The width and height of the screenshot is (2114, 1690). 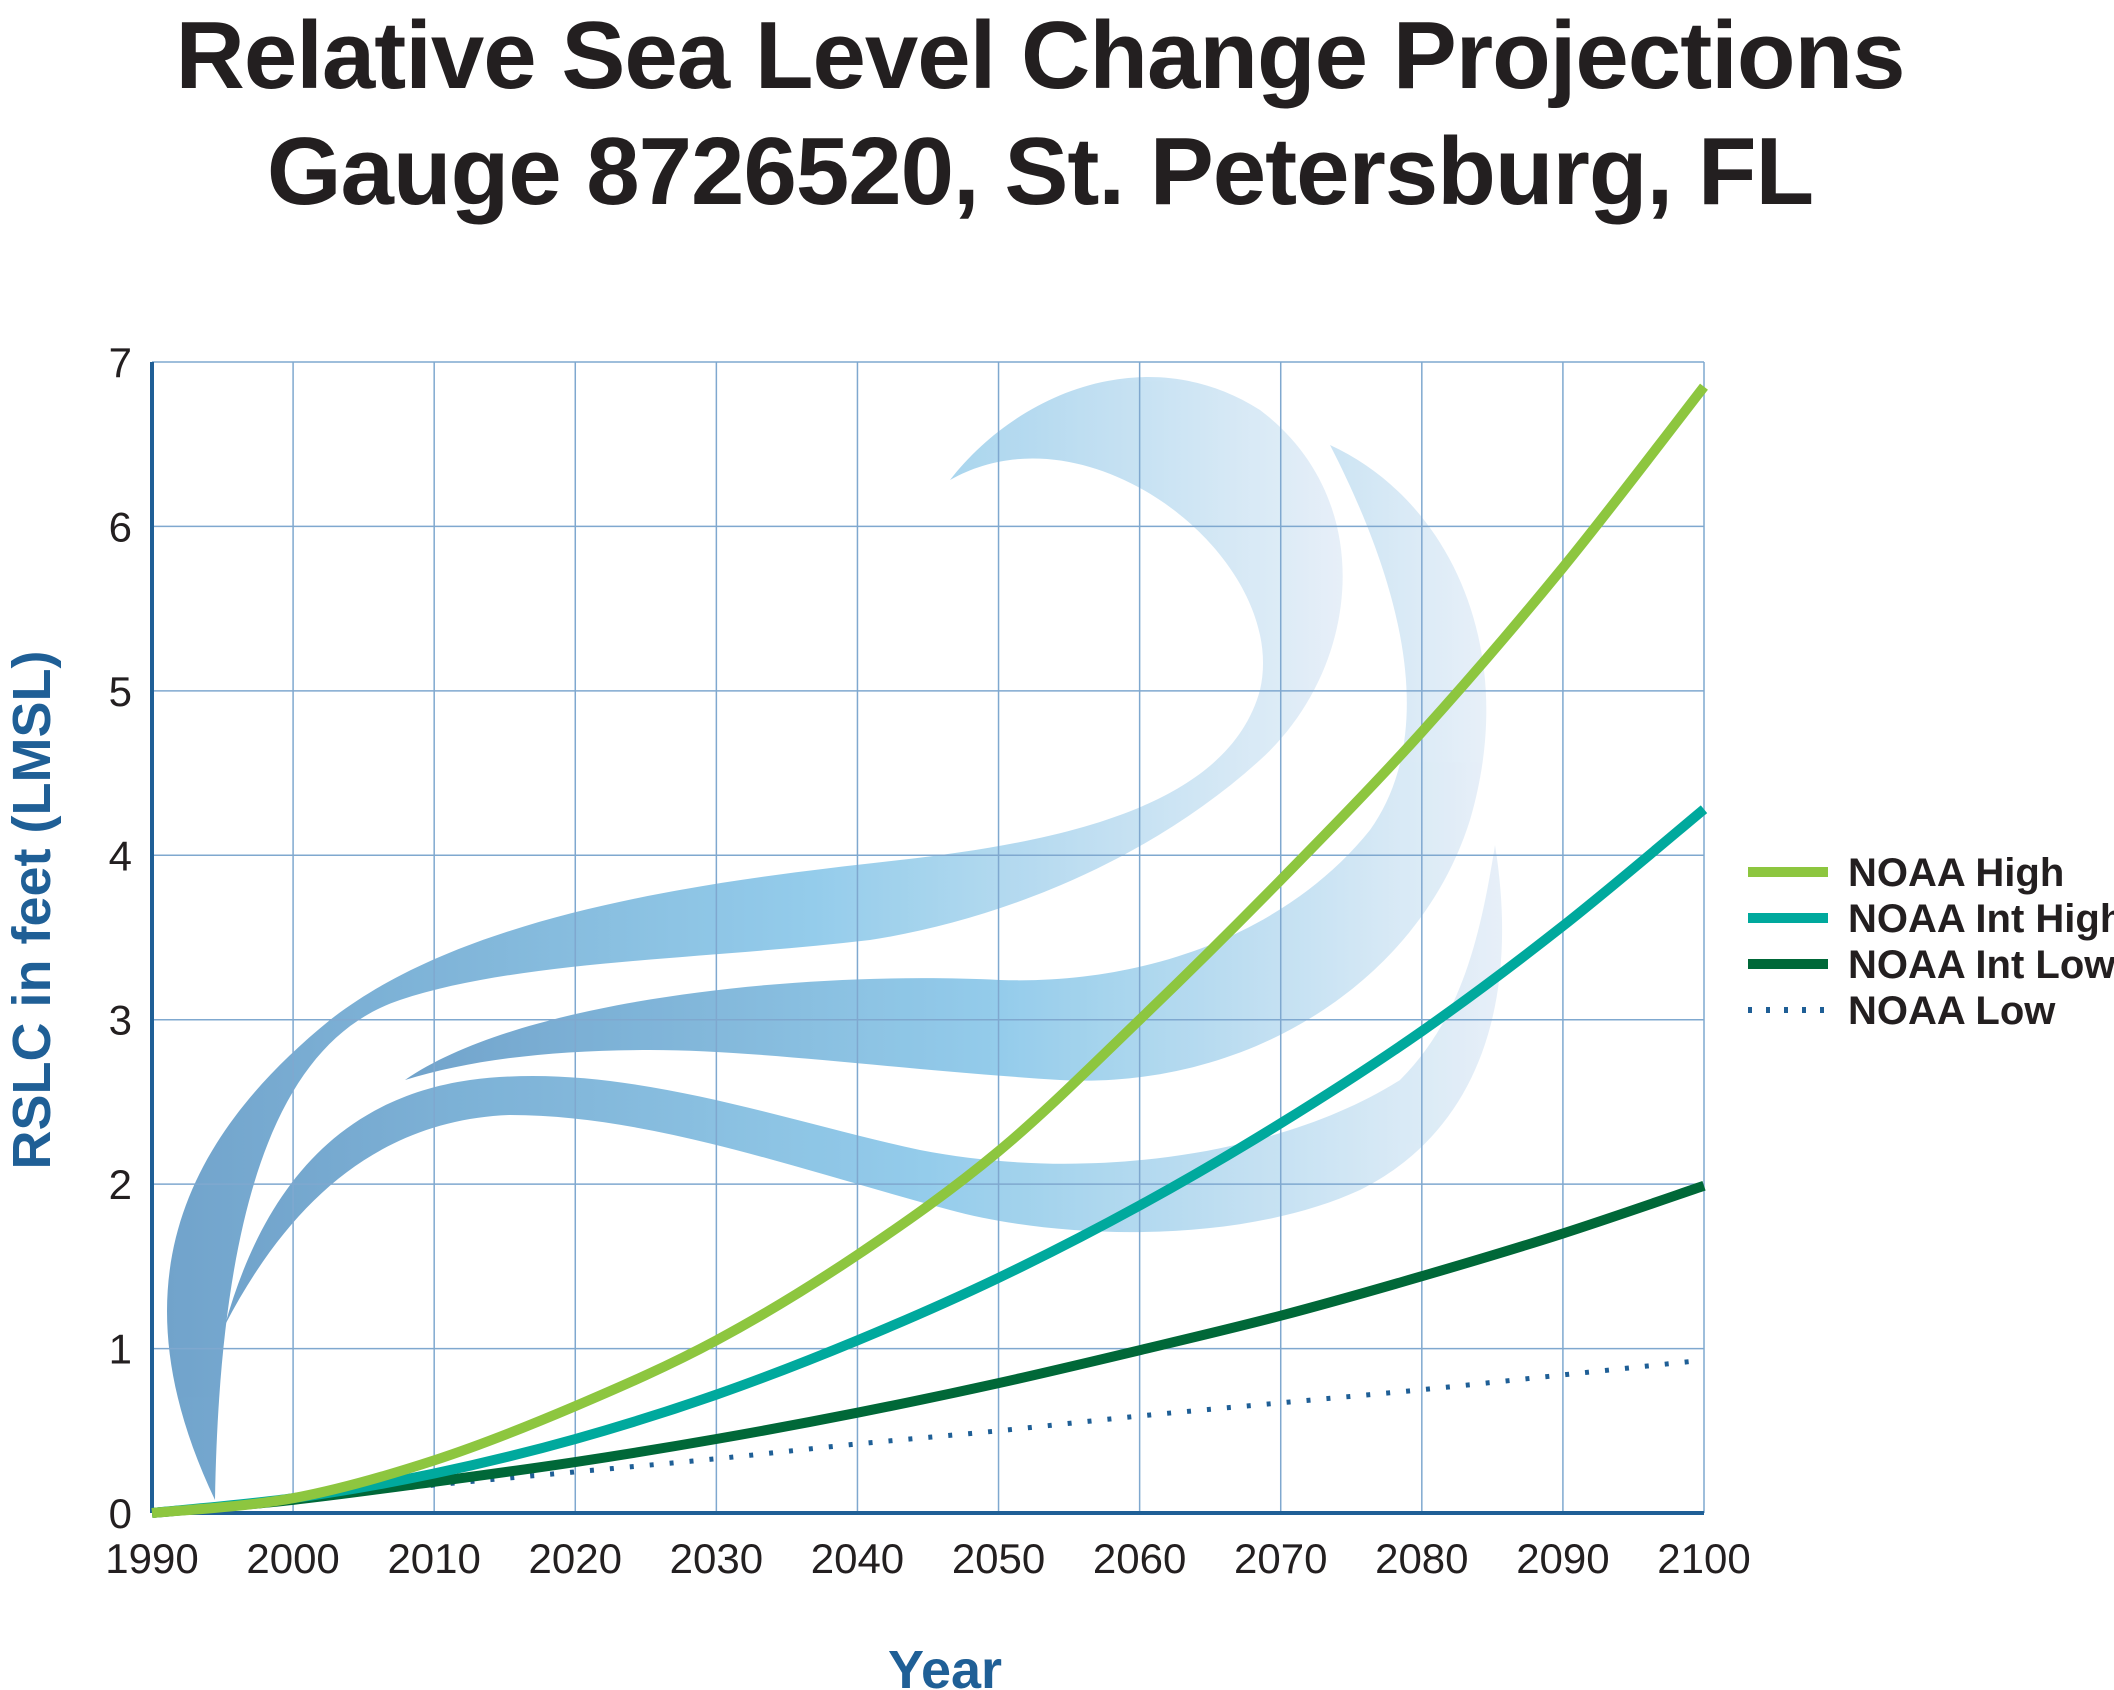 What do you see at coordinates (1952, 1011) in the screenshot?
I see `legend-label: NOAA Low` at bounding box center [1952, 1011].